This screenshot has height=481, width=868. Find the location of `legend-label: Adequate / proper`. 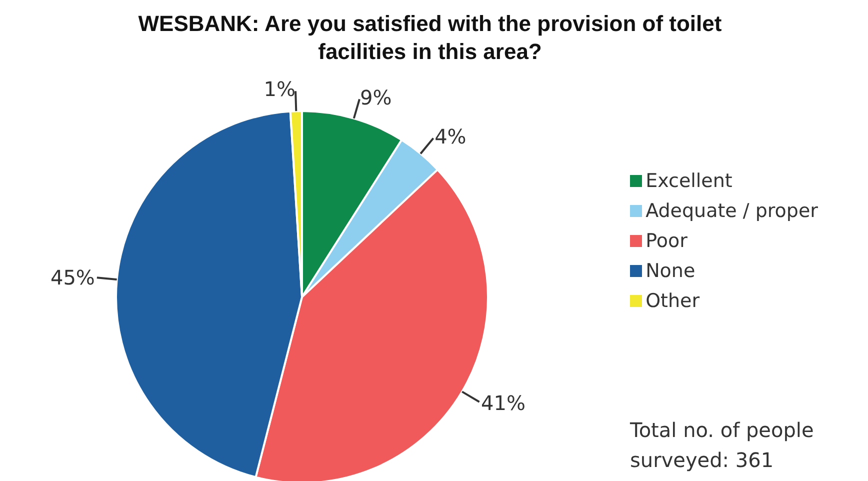

legend-label: Adequate / proper is located at coordinates (732, 211).